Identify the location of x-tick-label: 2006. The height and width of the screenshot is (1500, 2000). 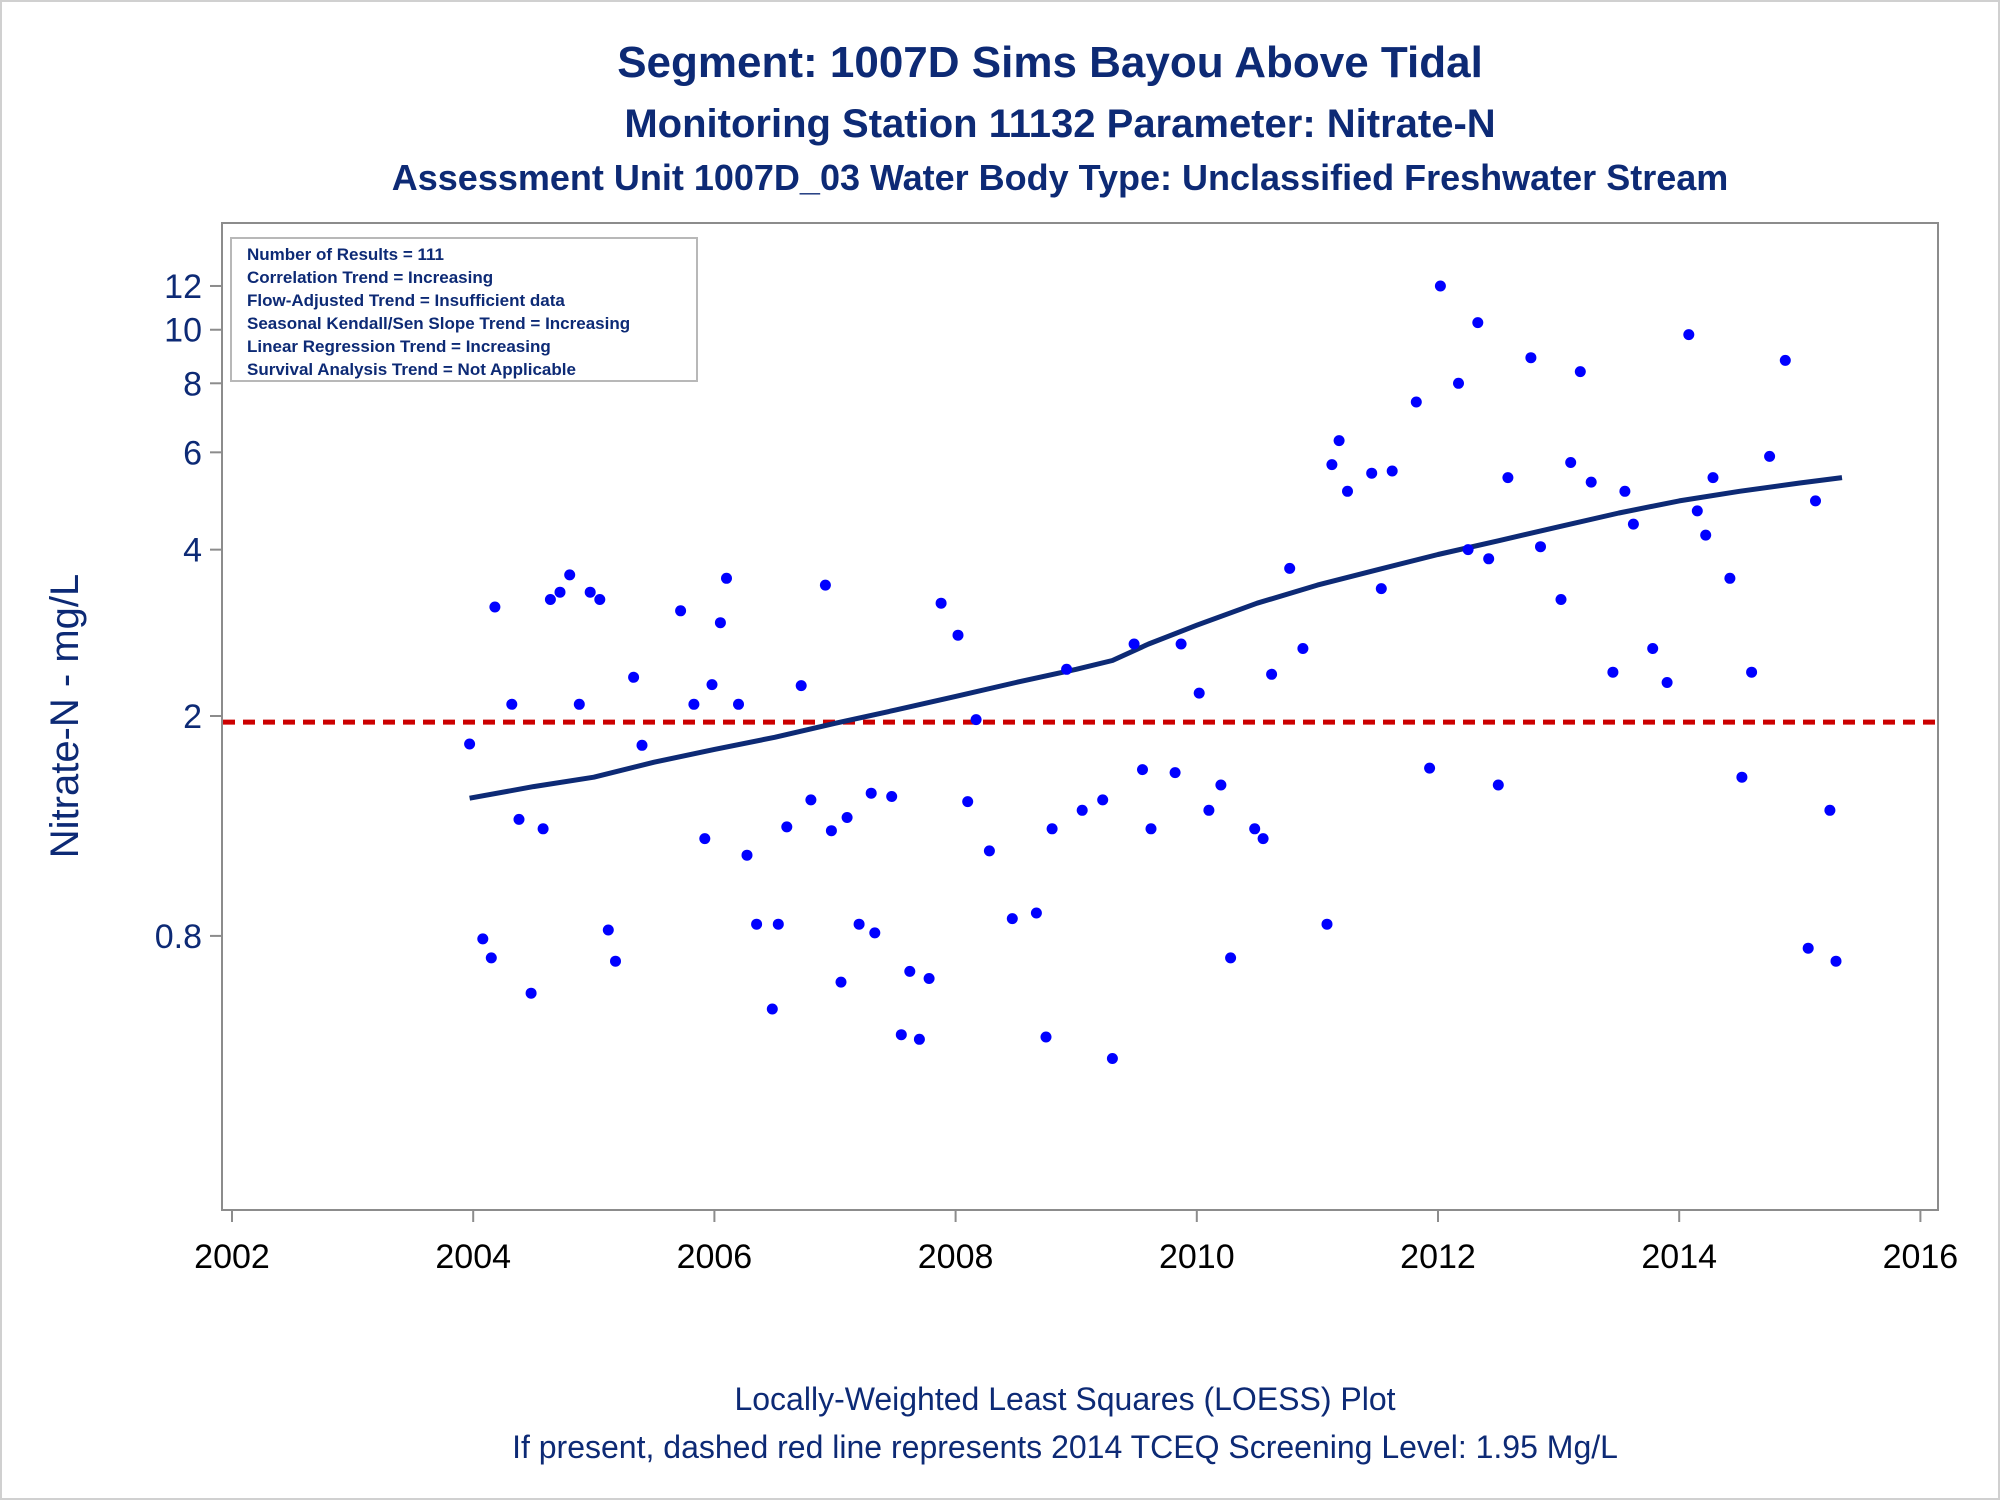
(715, 1257).